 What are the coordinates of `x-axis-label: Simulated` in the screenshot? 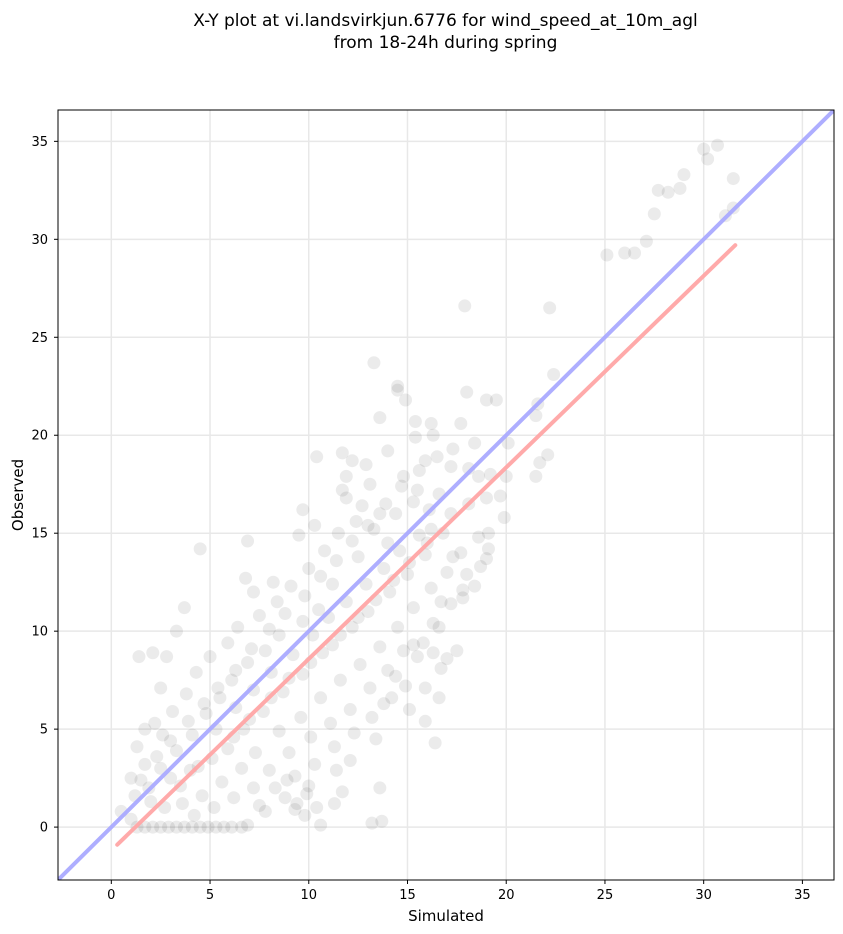 It's located at (446, 916).